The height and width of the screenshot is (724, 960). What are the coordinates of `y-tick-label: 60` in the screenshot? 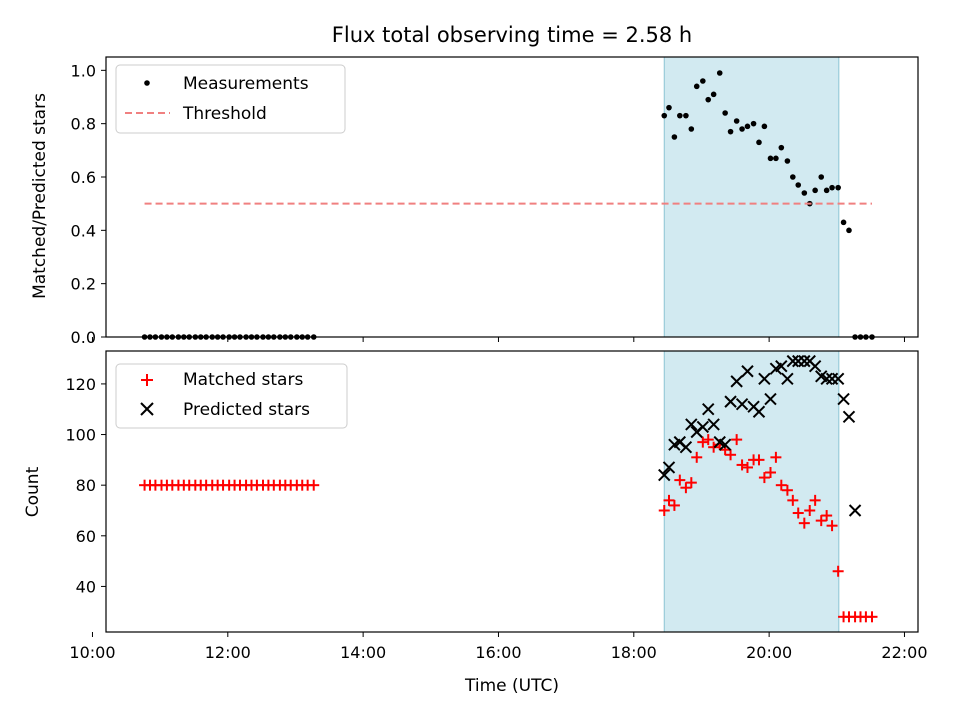 It's located at (86, 536).